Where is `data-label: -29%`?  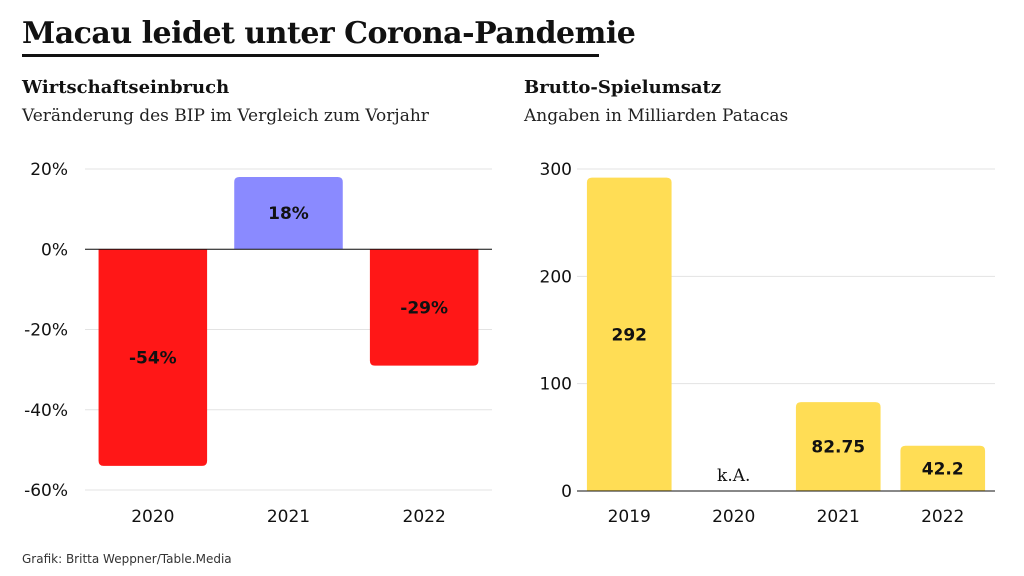
data-label: -29% is located at coordinates (424, 308).